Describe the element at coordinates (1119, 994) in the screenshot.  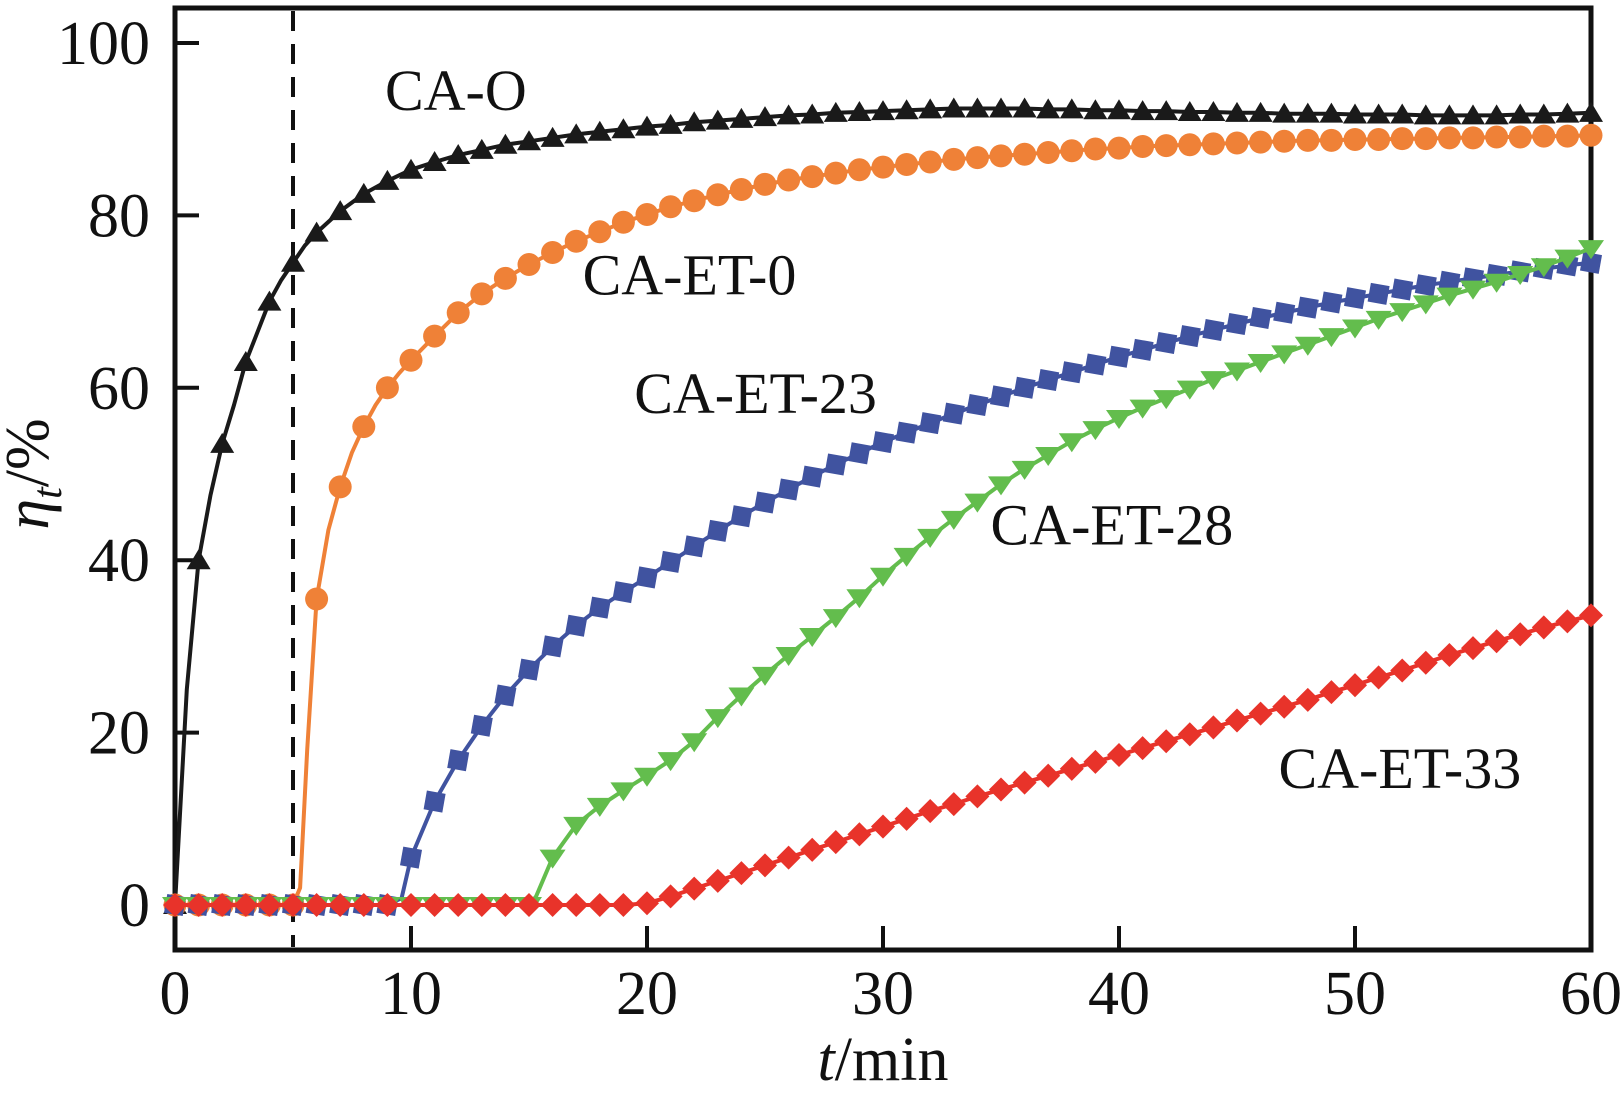
I see `x-axis-tick-label: 40` at that location.